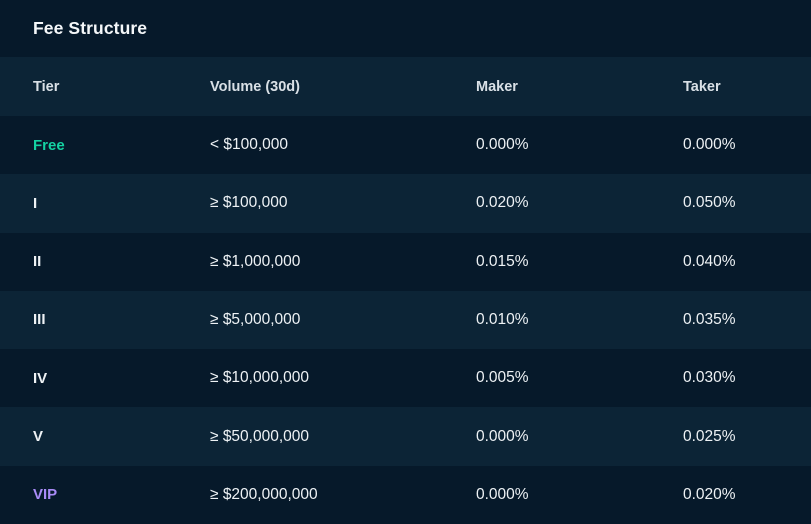  What do you see at coordinates (405, 203) in the screenshot?
I see `table-row: I ≥ $100,000 0.020% 0.050%` at bounding box center [405, 203].